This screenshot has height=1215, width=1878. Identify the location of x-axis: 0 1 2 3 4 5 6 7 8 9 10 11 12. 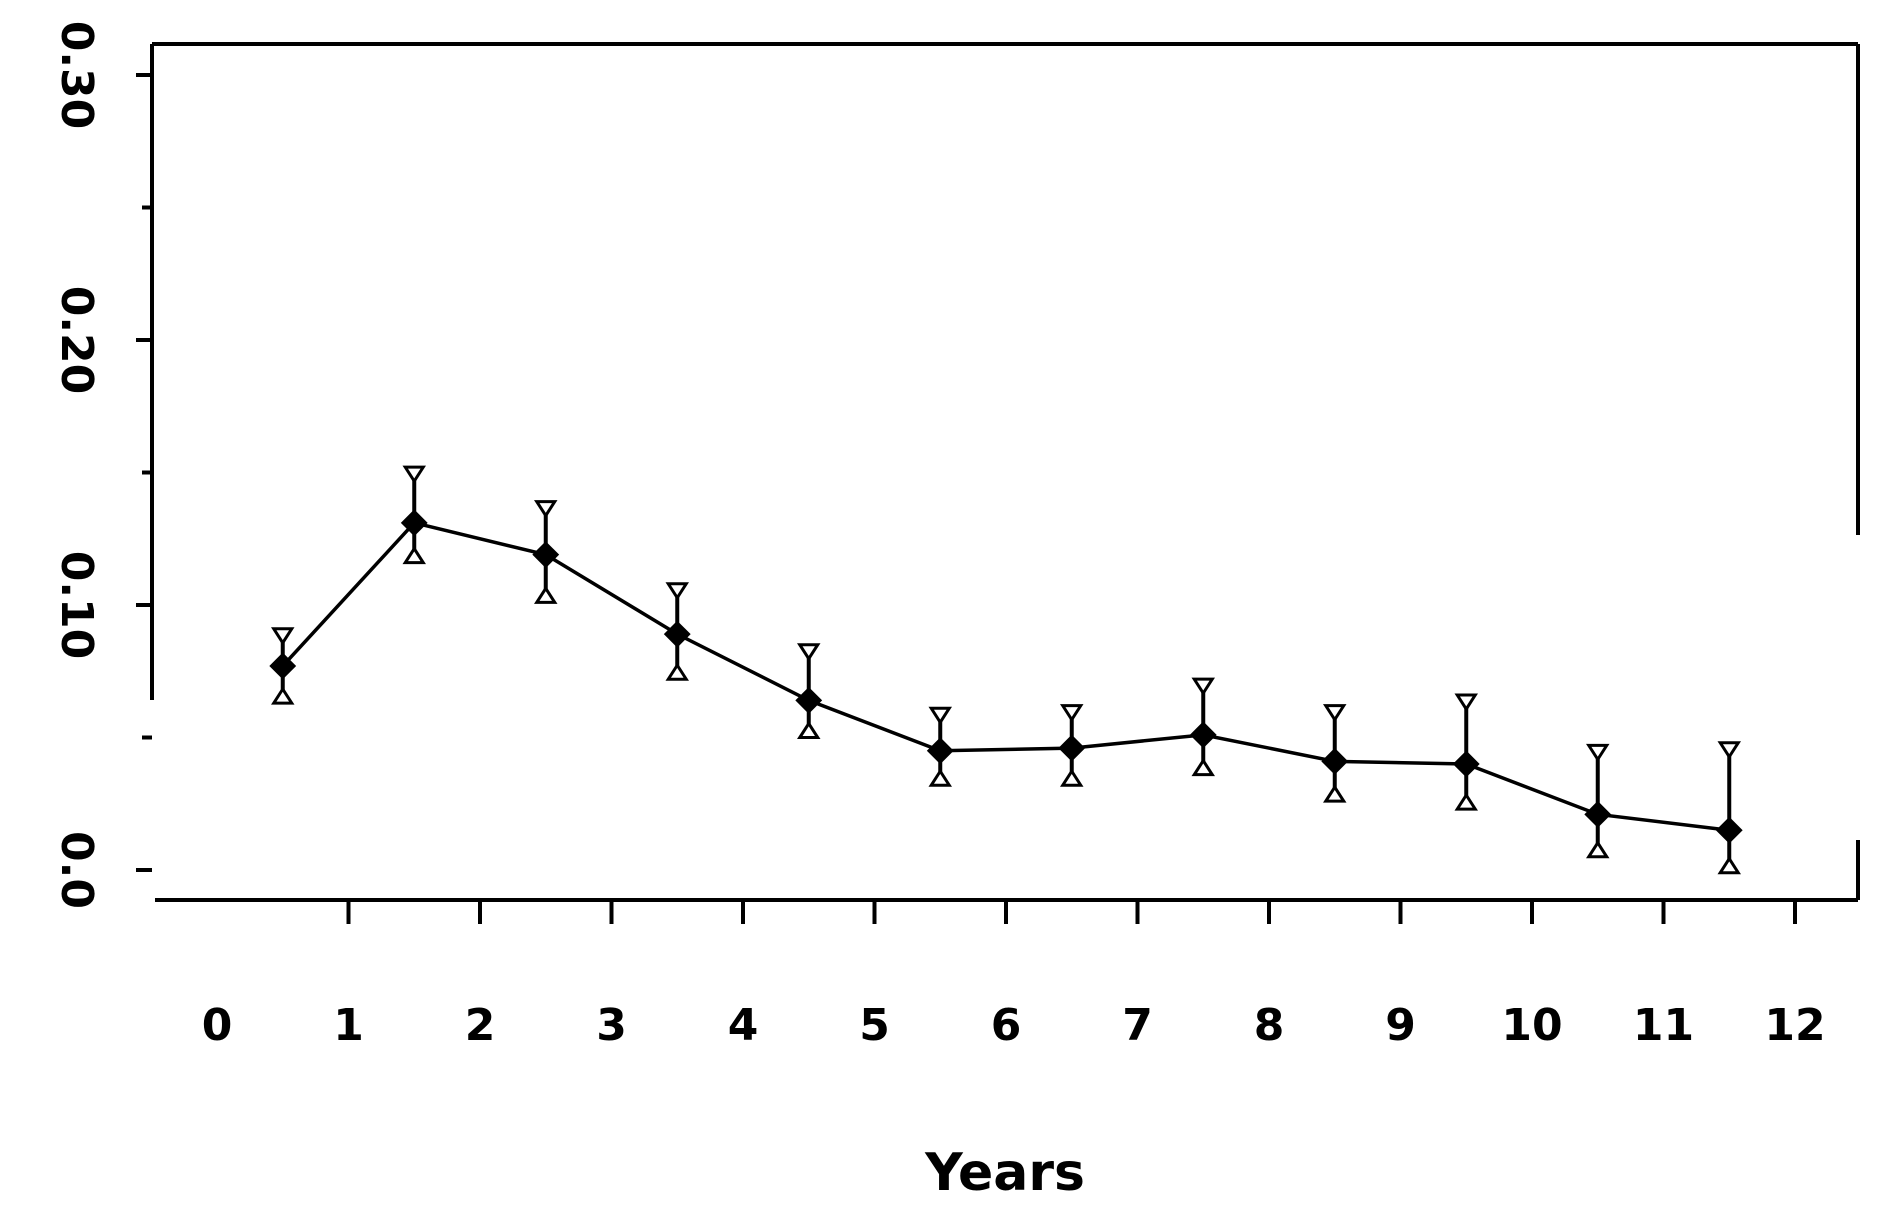
(1014, 975).